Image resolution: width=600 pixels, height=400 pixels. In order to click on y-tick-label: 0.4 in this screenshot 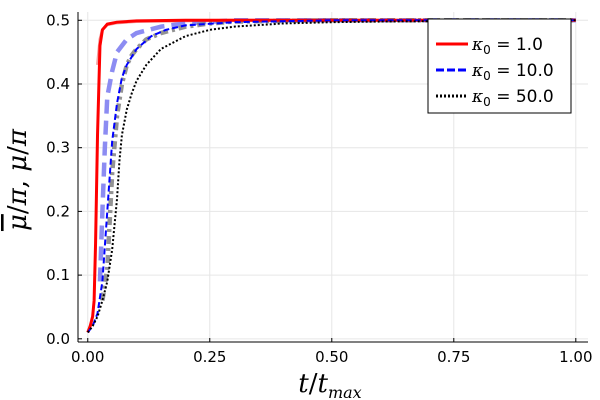, I will do `click(58, 84)`.